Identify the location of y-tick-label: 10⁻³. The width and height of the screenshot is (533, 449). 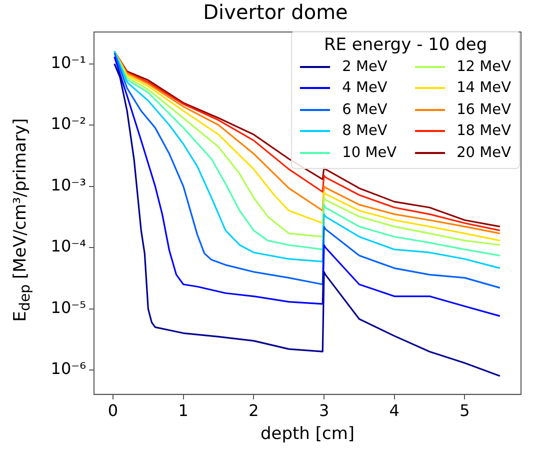
(68, 184).